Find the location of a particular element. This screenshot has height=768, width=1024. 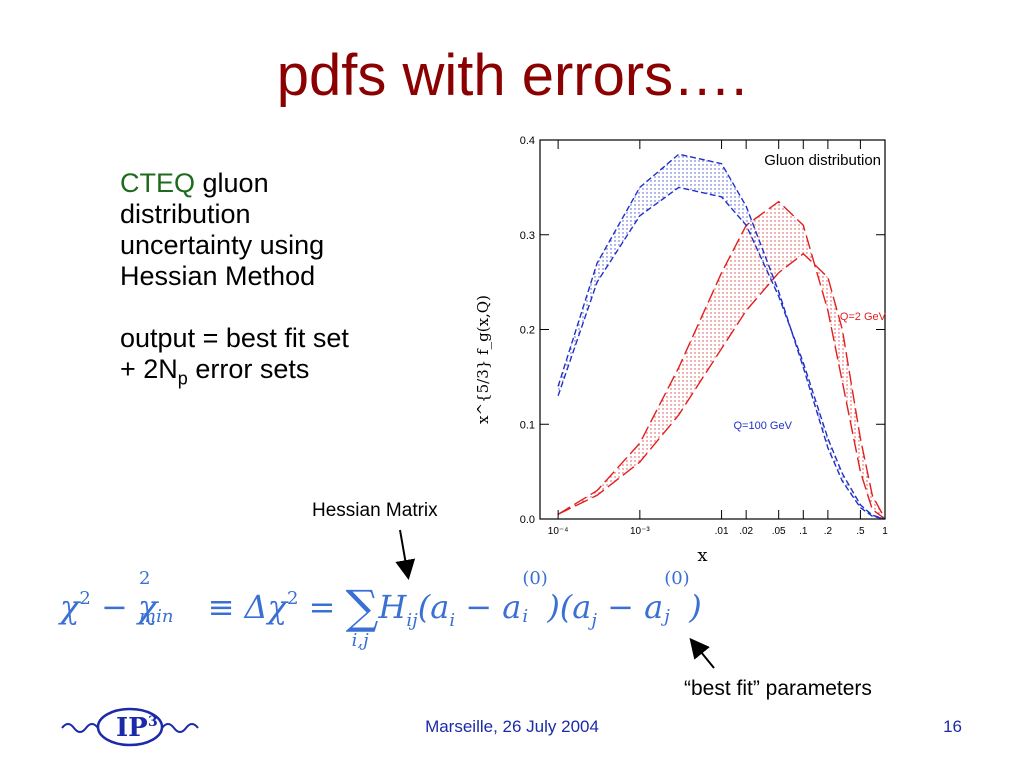

logo-sup: 3 is located at coordinates (153, 722).